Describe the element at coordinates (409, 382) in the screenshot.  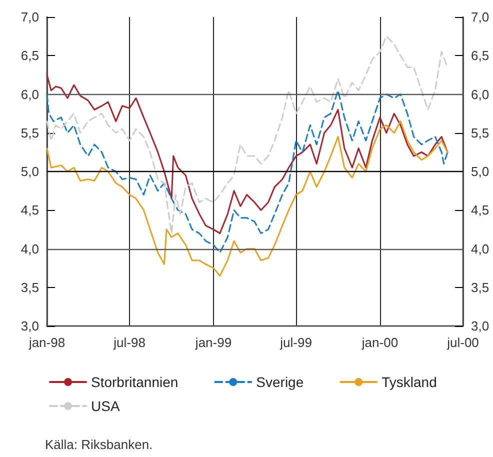
I see `legend-label: Tyskland` at that location.